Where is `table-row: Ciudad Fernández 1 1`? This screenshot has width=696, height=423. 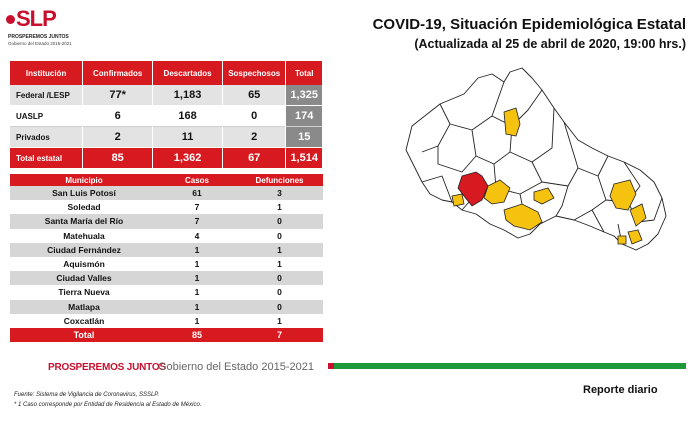 table-row: Ciudad Fernández 1 1 is located at coordinates (166, 249).